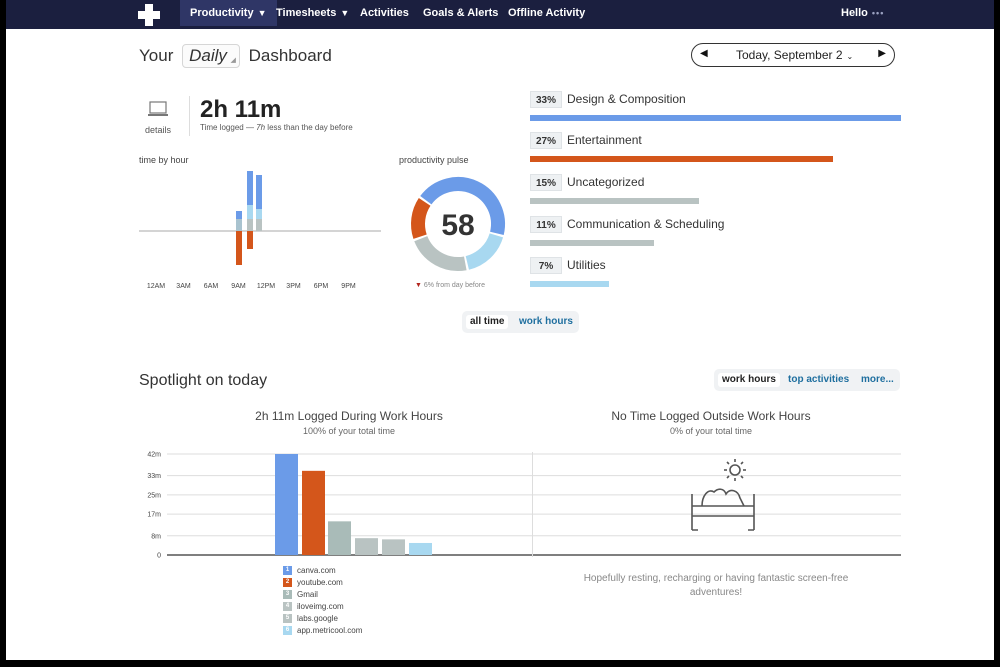 The height and width of the screenshot is (667, 1000). What do you see at coordinates (286, 504) in the screenshot?
I see `bar-canva-com` at bounding box center [286, 504].